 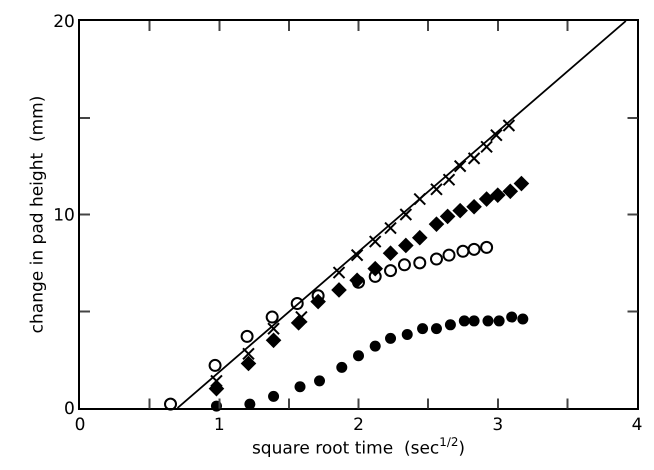 I want to click on y-tick-label: 20, so click(x=64, y=22).